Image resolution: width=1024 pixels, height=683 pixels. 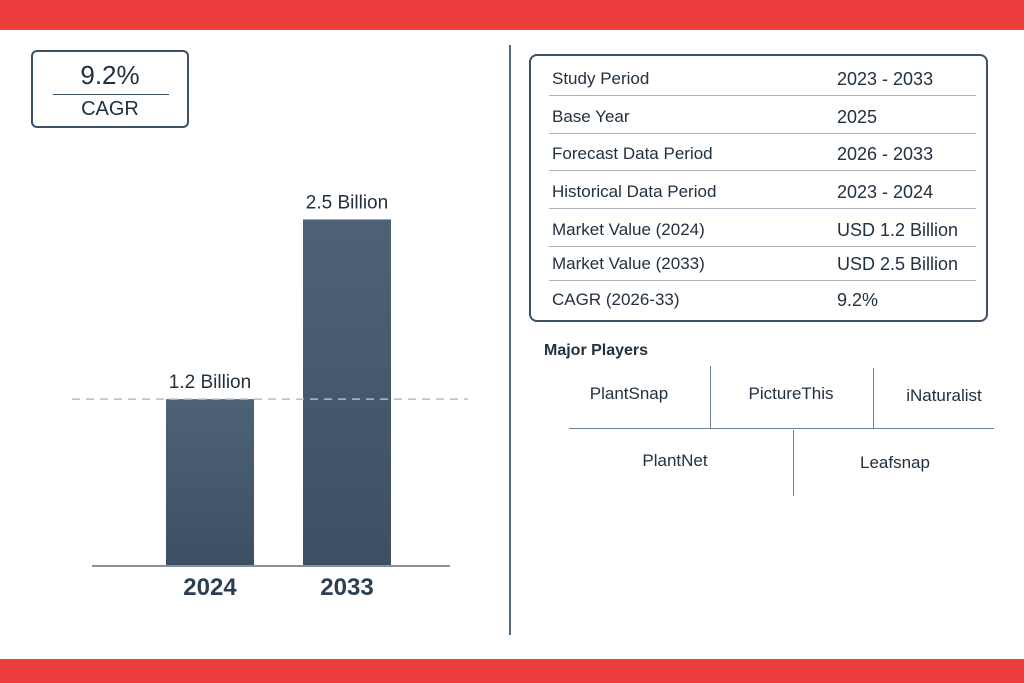 What do you see at coordinates (762, 263) in the screenshot?
I see `table-row: Market Value (2033) USD 2.5 Billion` at bounding box center [762, 263].